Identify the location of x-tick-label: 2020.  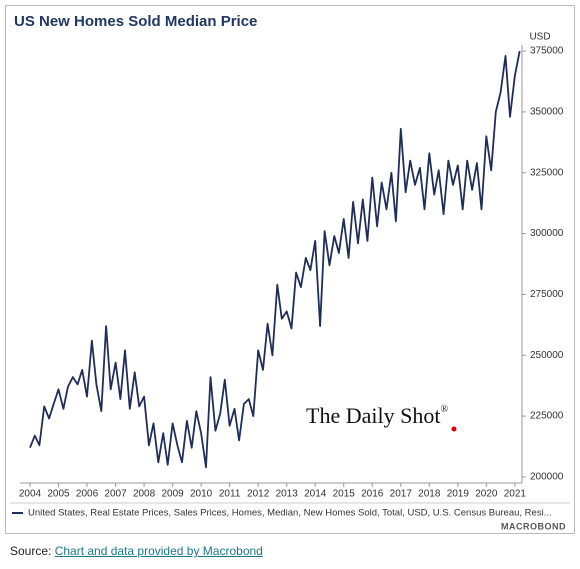
(486, 494).